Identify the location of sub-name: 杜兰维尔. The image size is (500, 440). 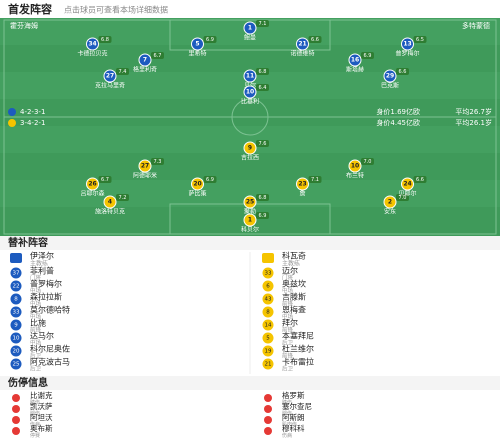
(298, 349).